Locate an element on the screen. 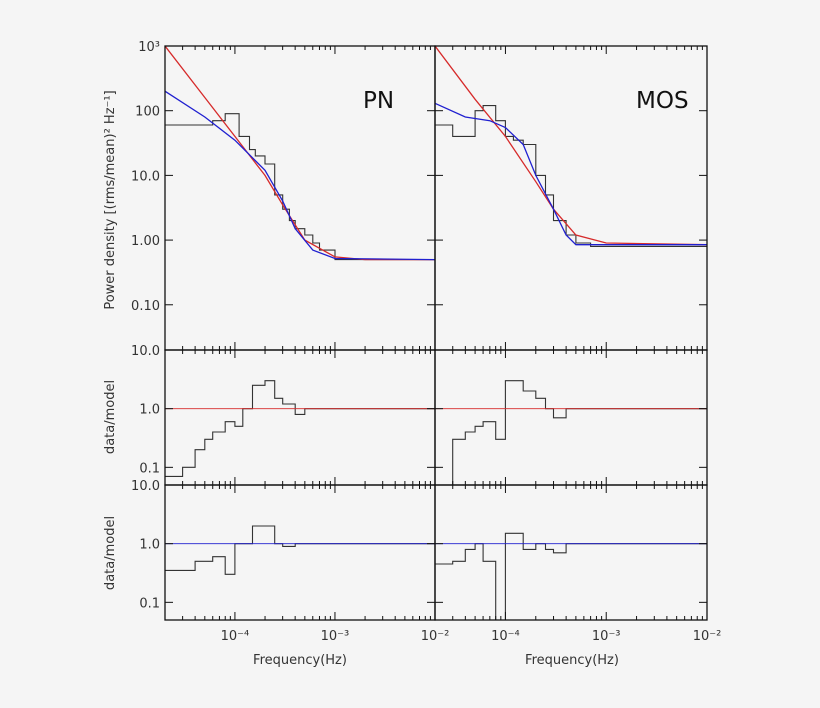 This screenshot has height=708, width=820. panel-frame-pn-power-spectrum is located at coordinates (300, 198).